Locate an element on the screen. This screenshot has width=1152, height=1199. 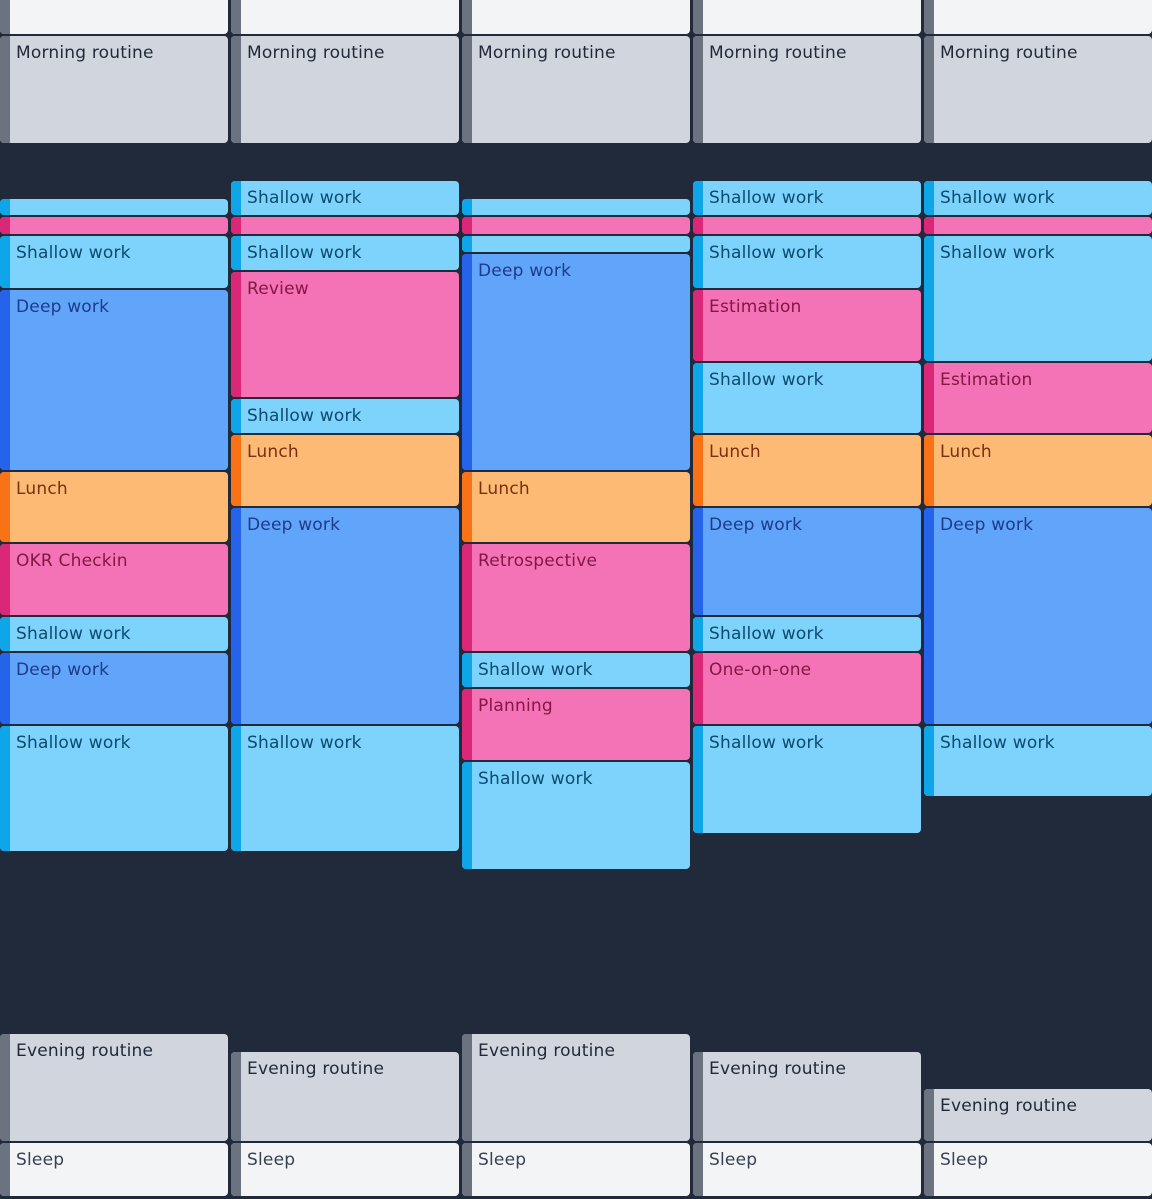
event-okr-checkin: OKR Checkin is located at coordinates (114, 579).